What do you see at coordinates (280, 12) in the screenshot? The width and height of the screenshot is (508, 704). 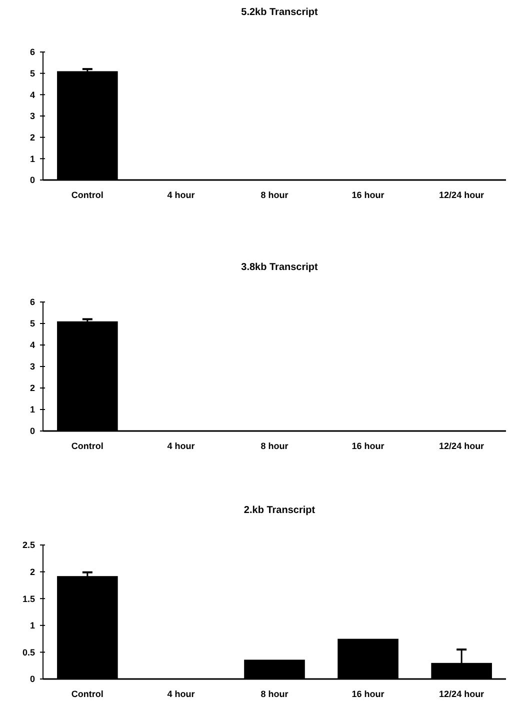 I see `chart-title: 5.2kb Transcript` at bounding box center [280, 12].